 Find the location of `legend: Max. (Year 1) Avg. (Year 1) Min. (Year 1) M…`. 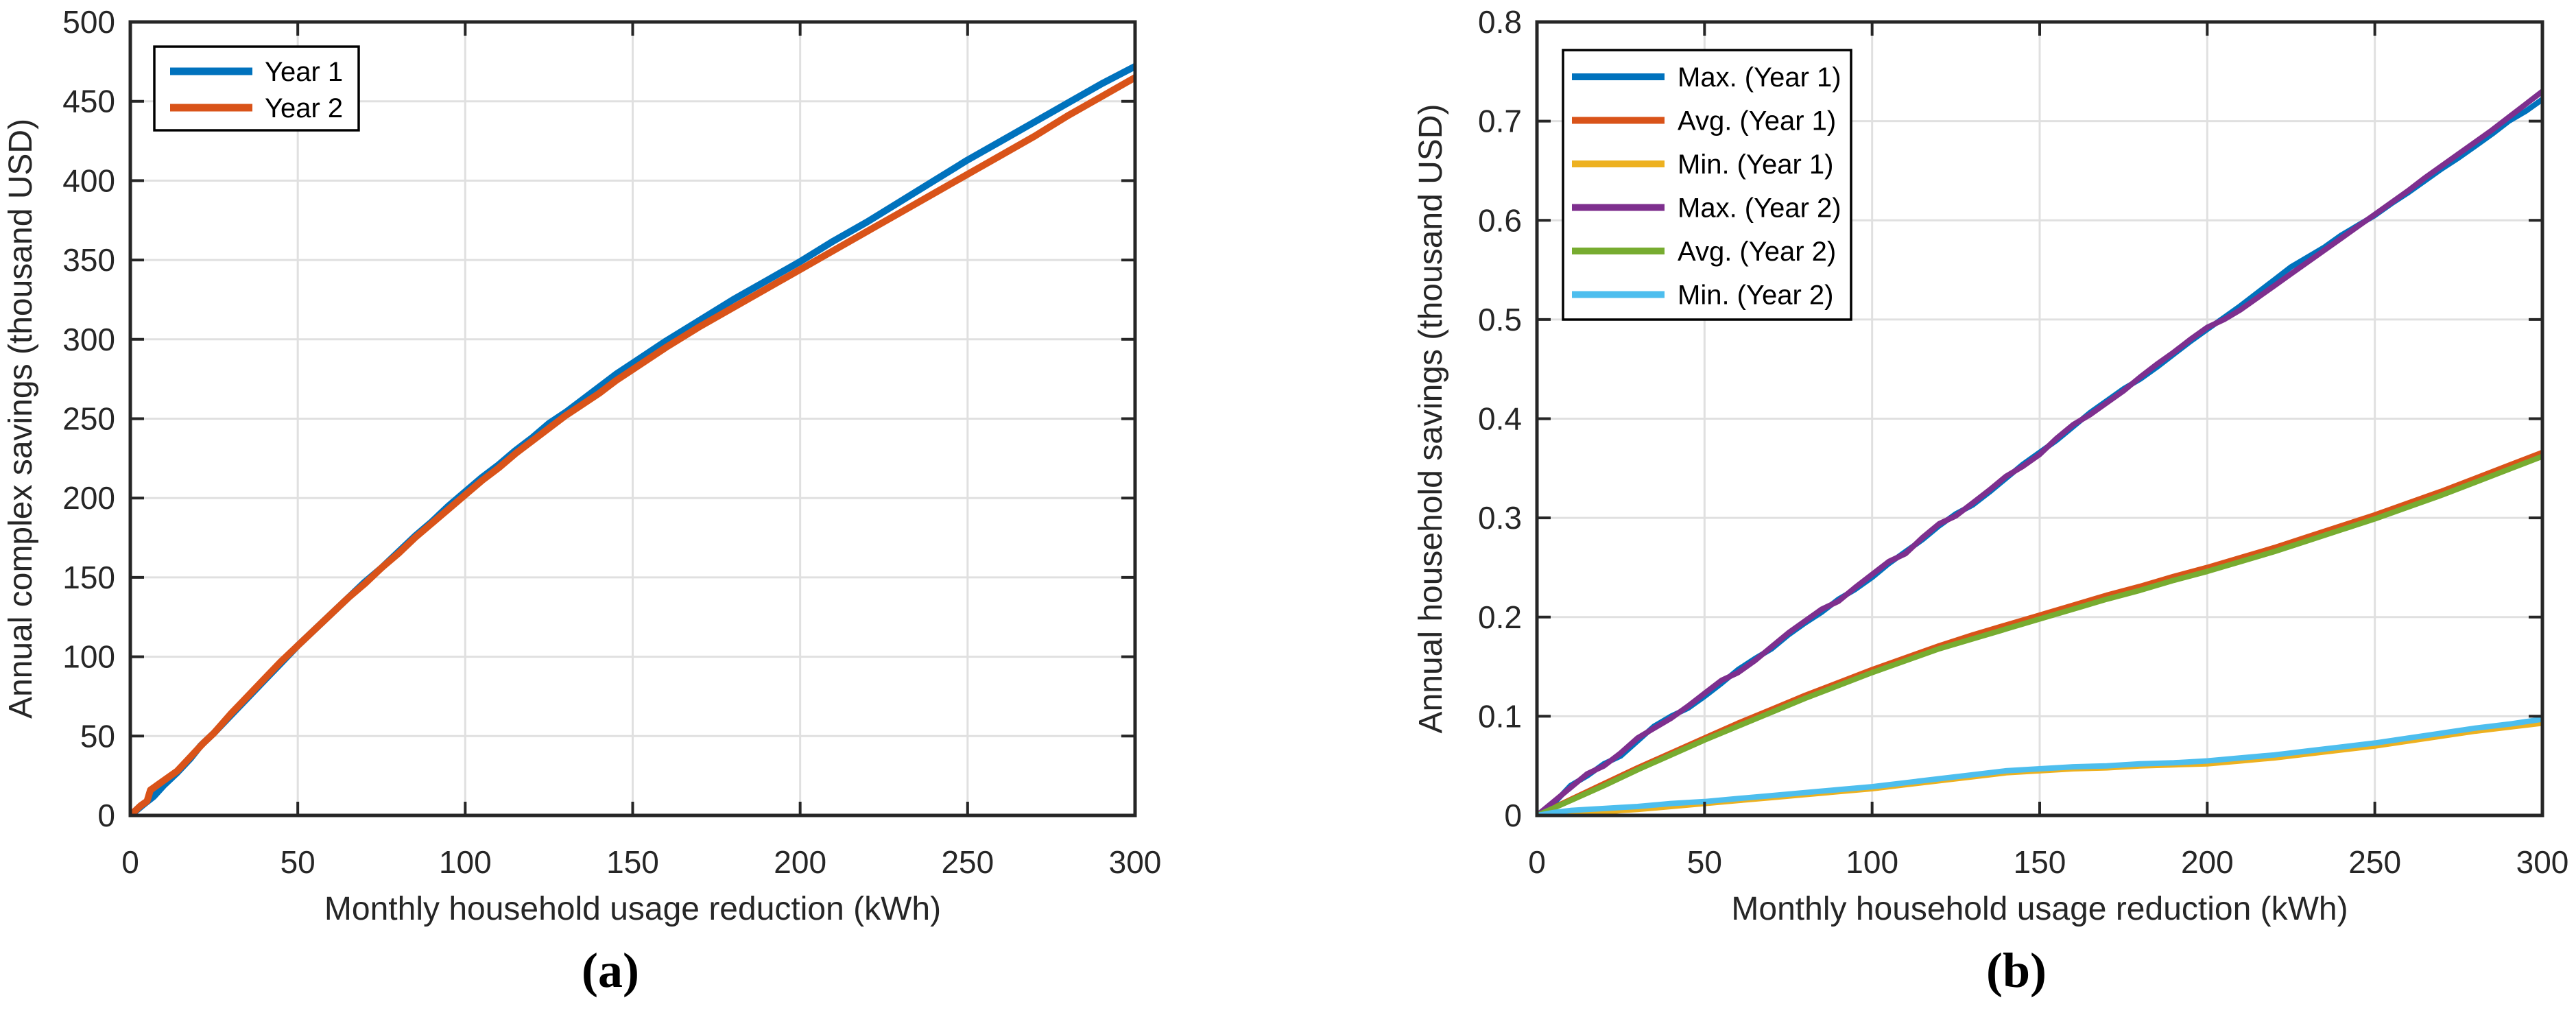

legend: Max. (Year 1) Avg. (Year 1) Min. (Year 1) M… is located at coordinates (1707, 185).